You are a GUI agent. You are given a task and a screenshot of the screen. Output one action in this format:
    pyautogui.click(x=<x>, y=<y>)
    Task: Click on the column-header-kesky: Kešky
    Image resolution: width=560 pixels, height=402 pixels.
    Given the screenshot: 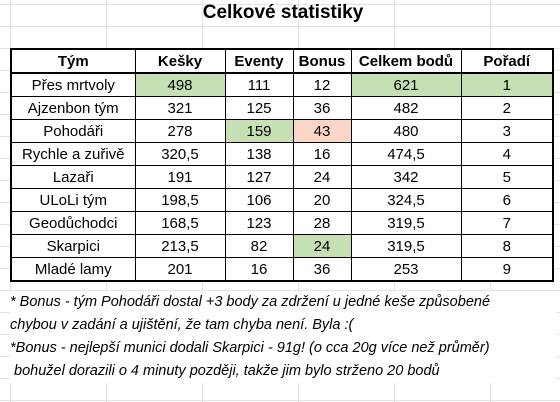 What is the action you would take?
    pyautogui.click(x=180, y=61)
    